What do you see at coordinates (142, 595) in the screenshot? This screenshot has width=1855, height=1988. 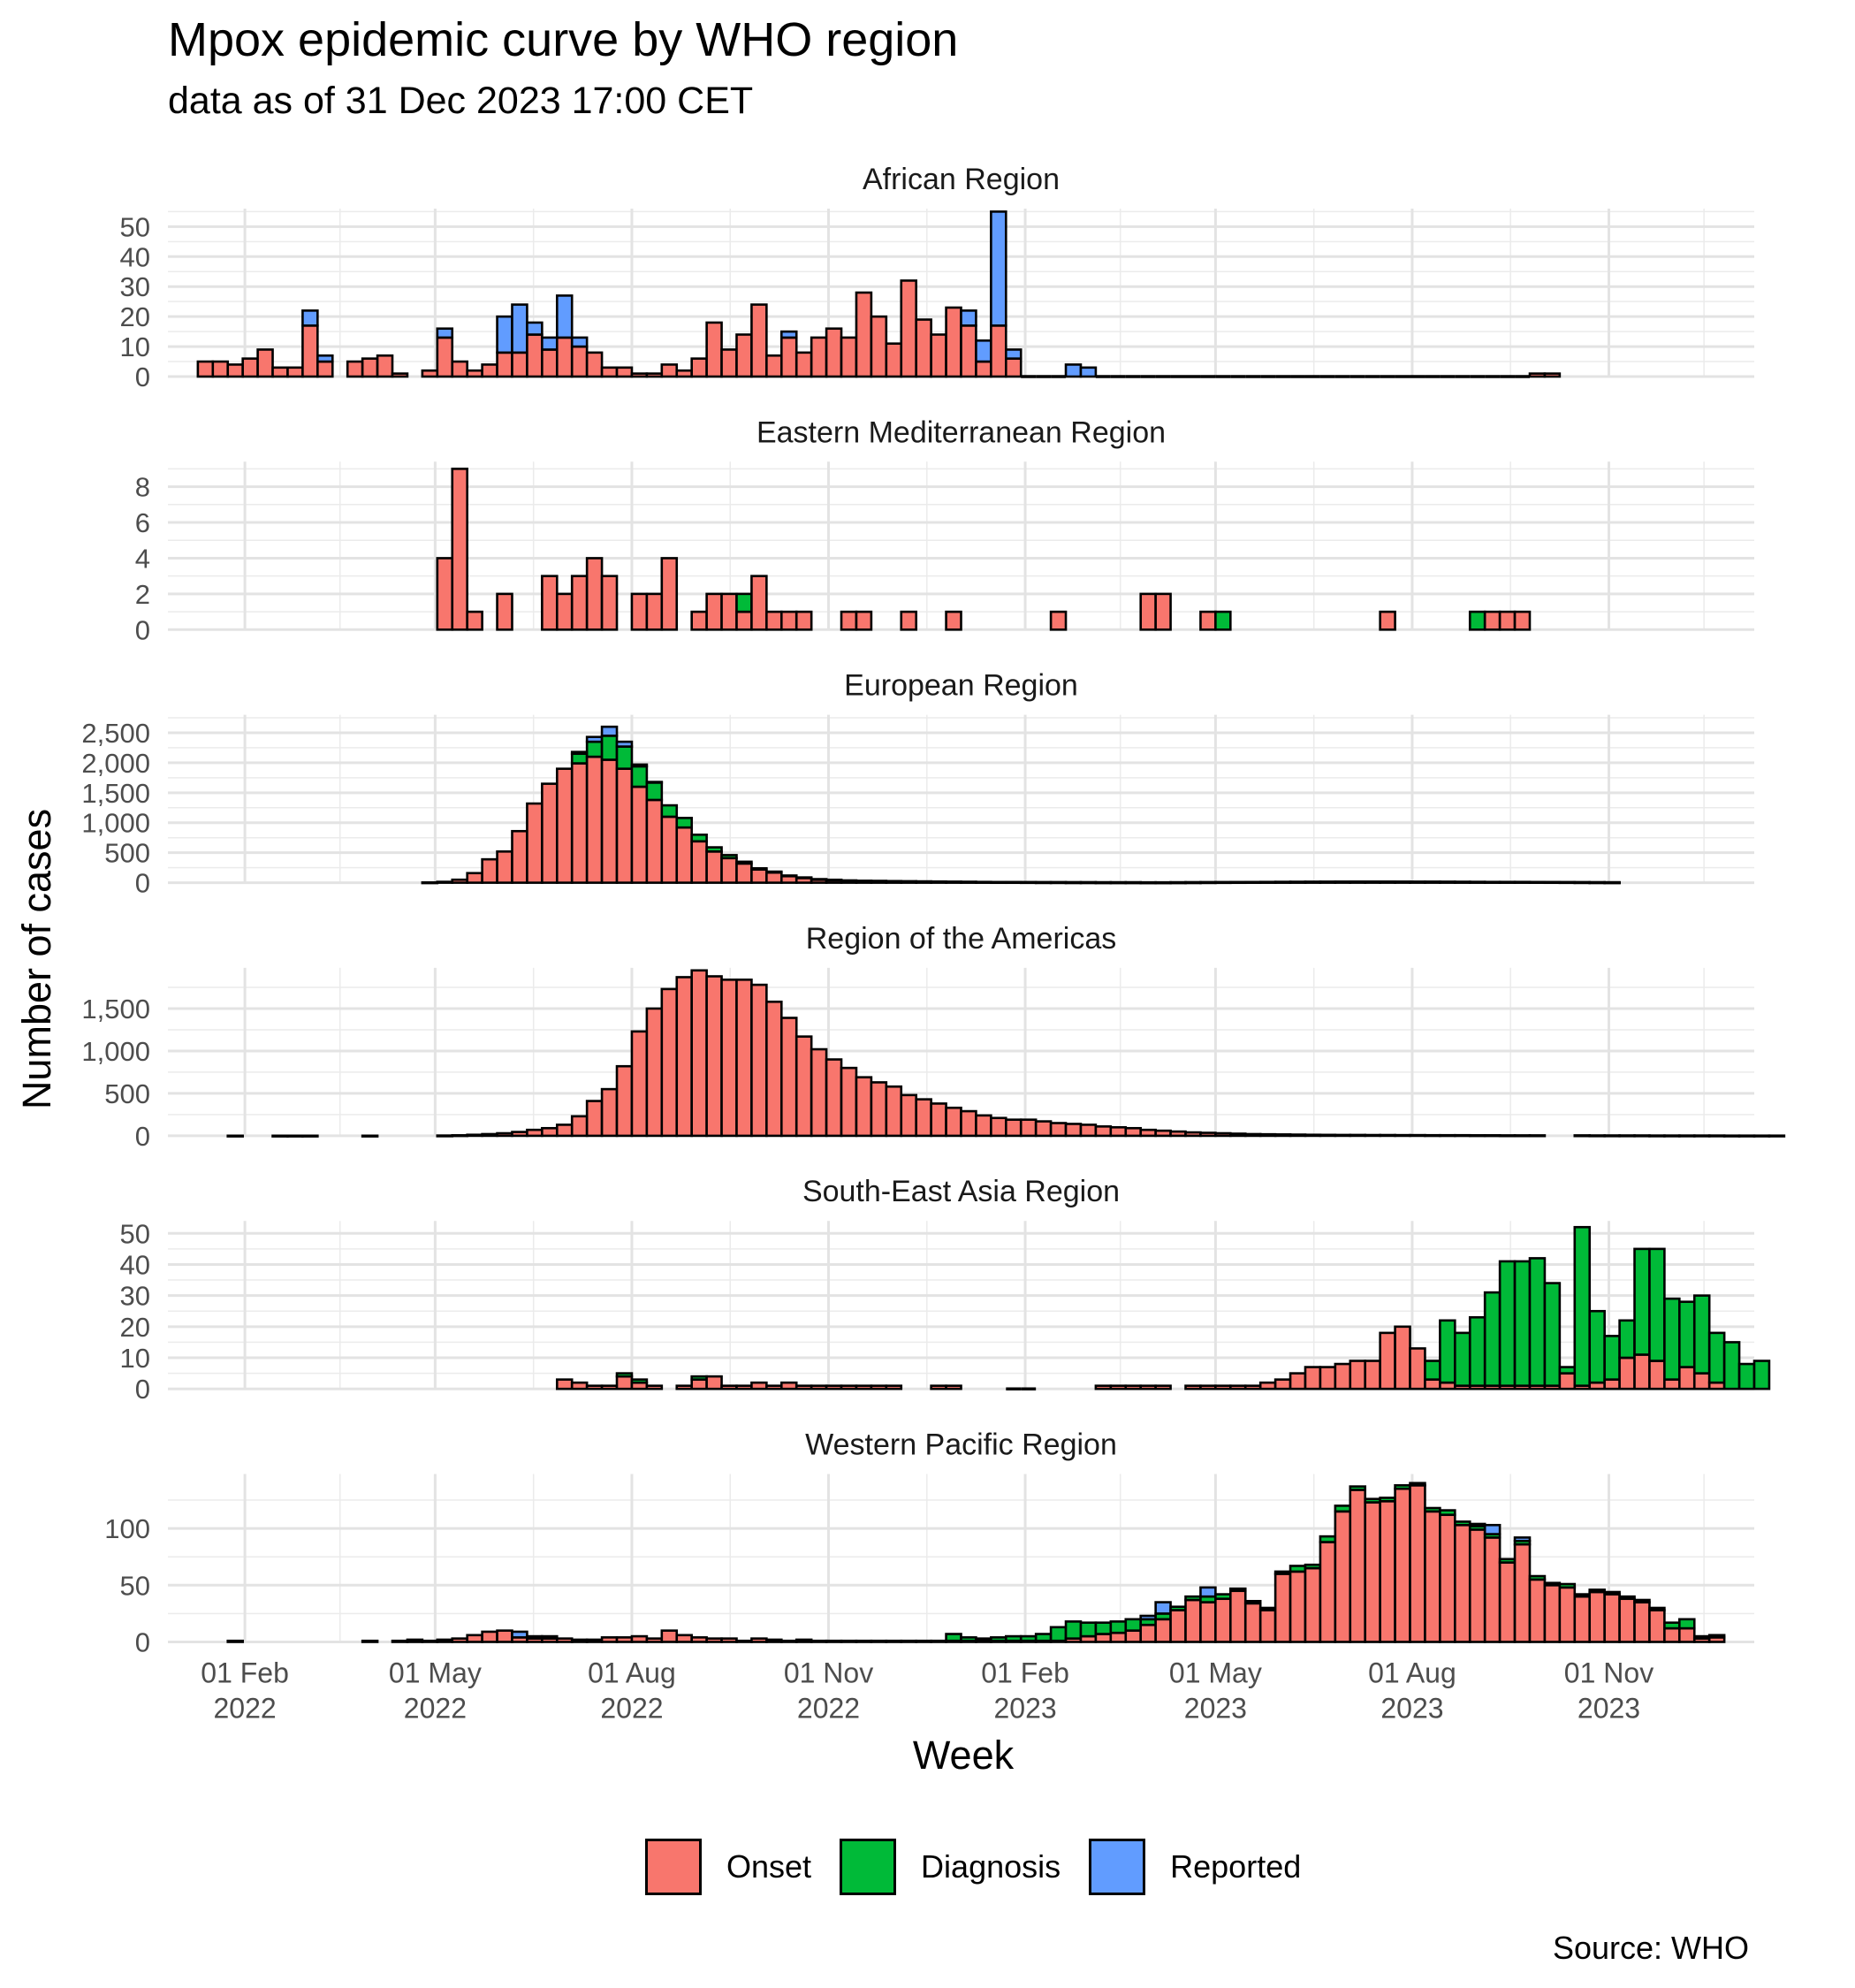 I see `y-tick-label: 2` at bounding box center [142, 595].